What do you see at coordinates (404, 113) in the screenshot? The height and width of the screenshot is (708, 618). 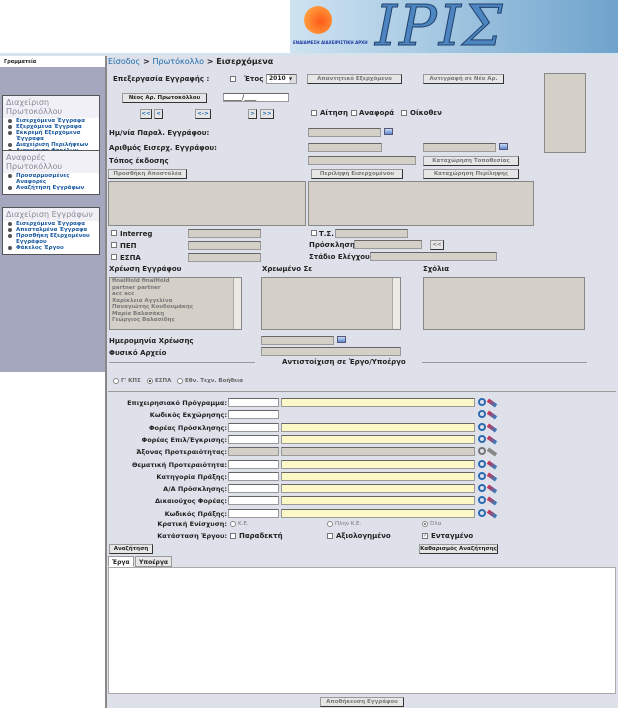 I see `self-checkbox` at bounding box center [404, 113].